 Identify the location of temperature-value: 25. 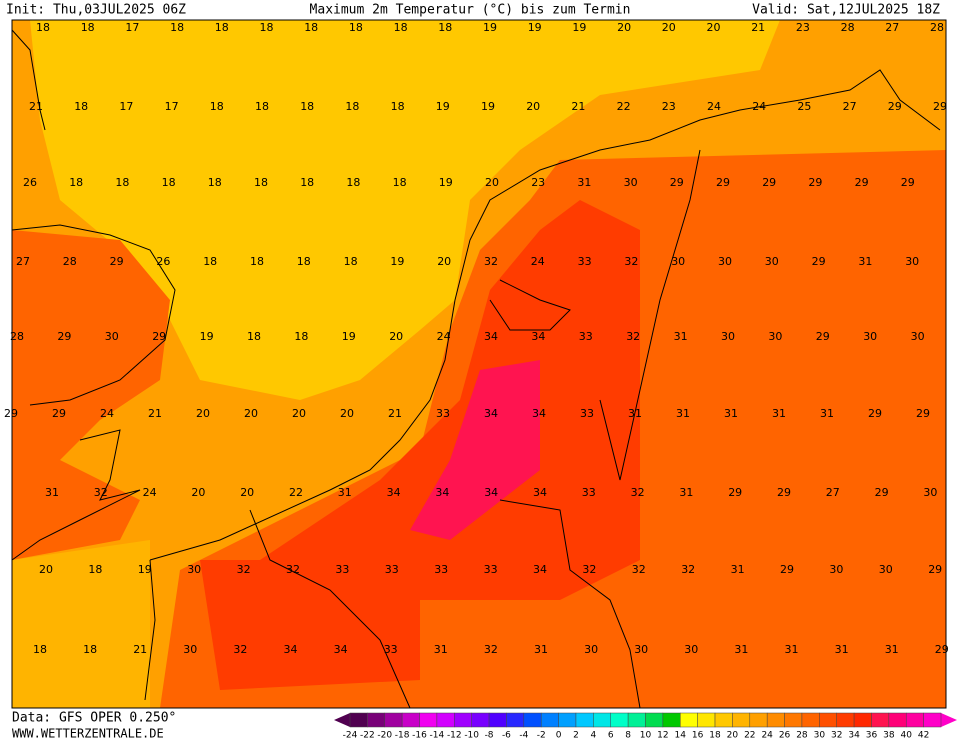
(804, 106).